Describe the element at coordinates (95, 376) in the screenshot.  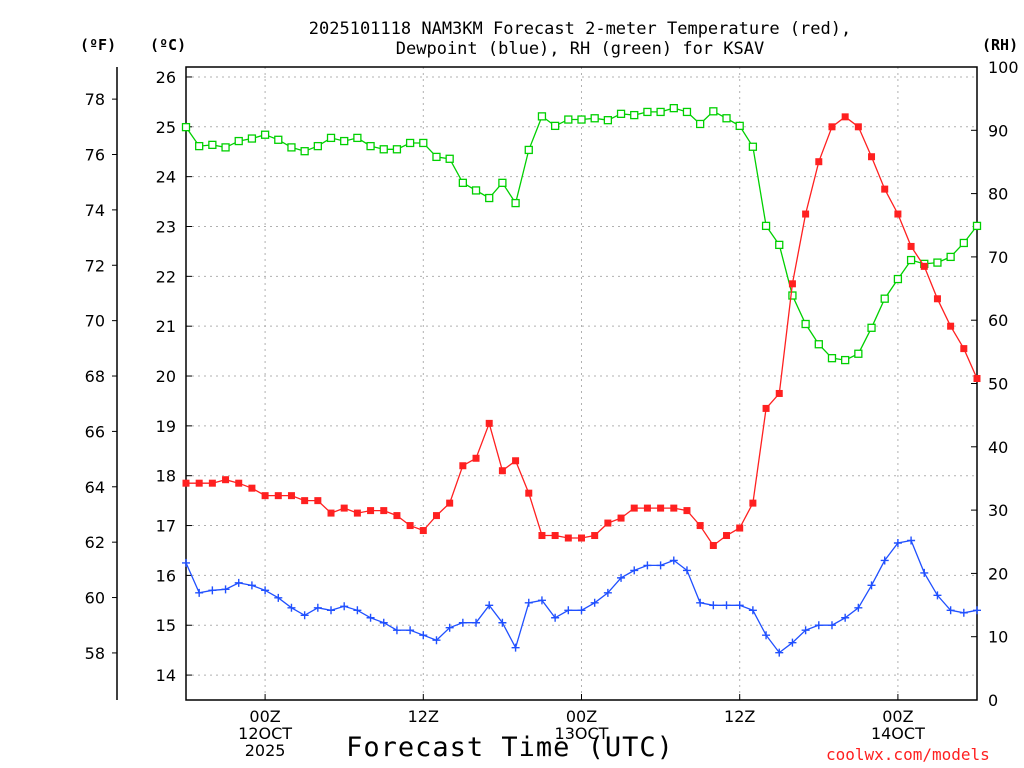
I see `fahrenheit-tick-label: 68` at that location.